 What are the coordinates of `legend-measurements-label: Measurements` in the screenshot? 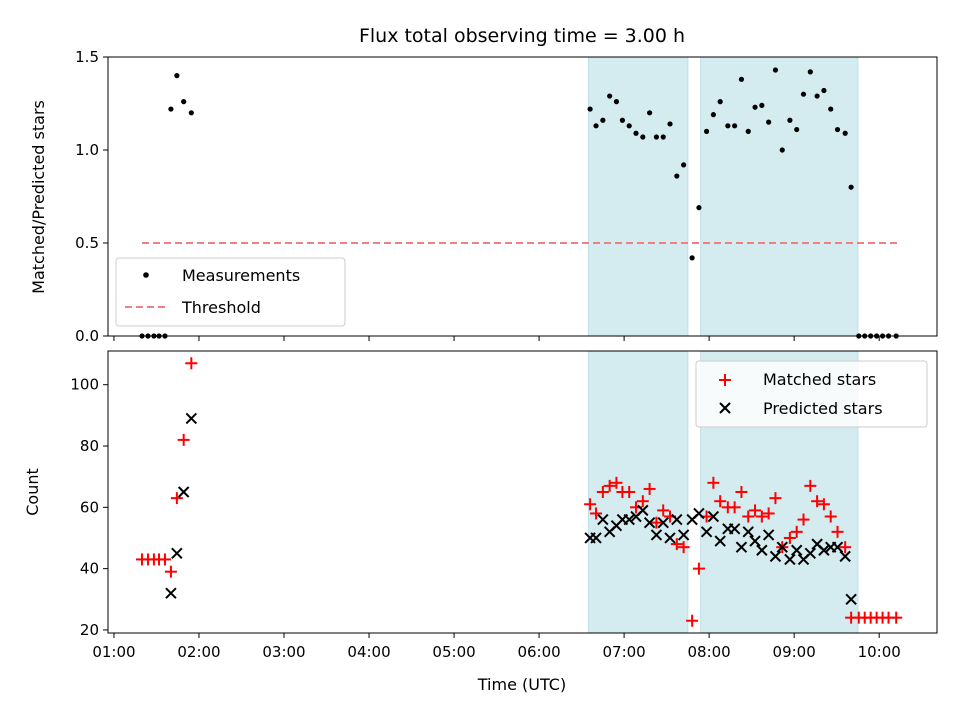 It's located at (241, 275).